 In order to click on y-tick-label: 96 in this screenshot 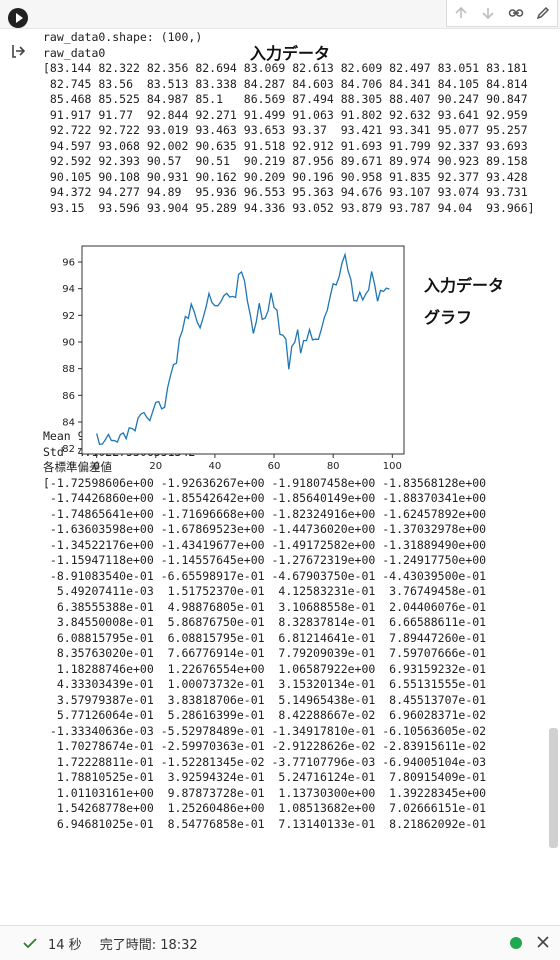, I will do `click(68, 263)`.